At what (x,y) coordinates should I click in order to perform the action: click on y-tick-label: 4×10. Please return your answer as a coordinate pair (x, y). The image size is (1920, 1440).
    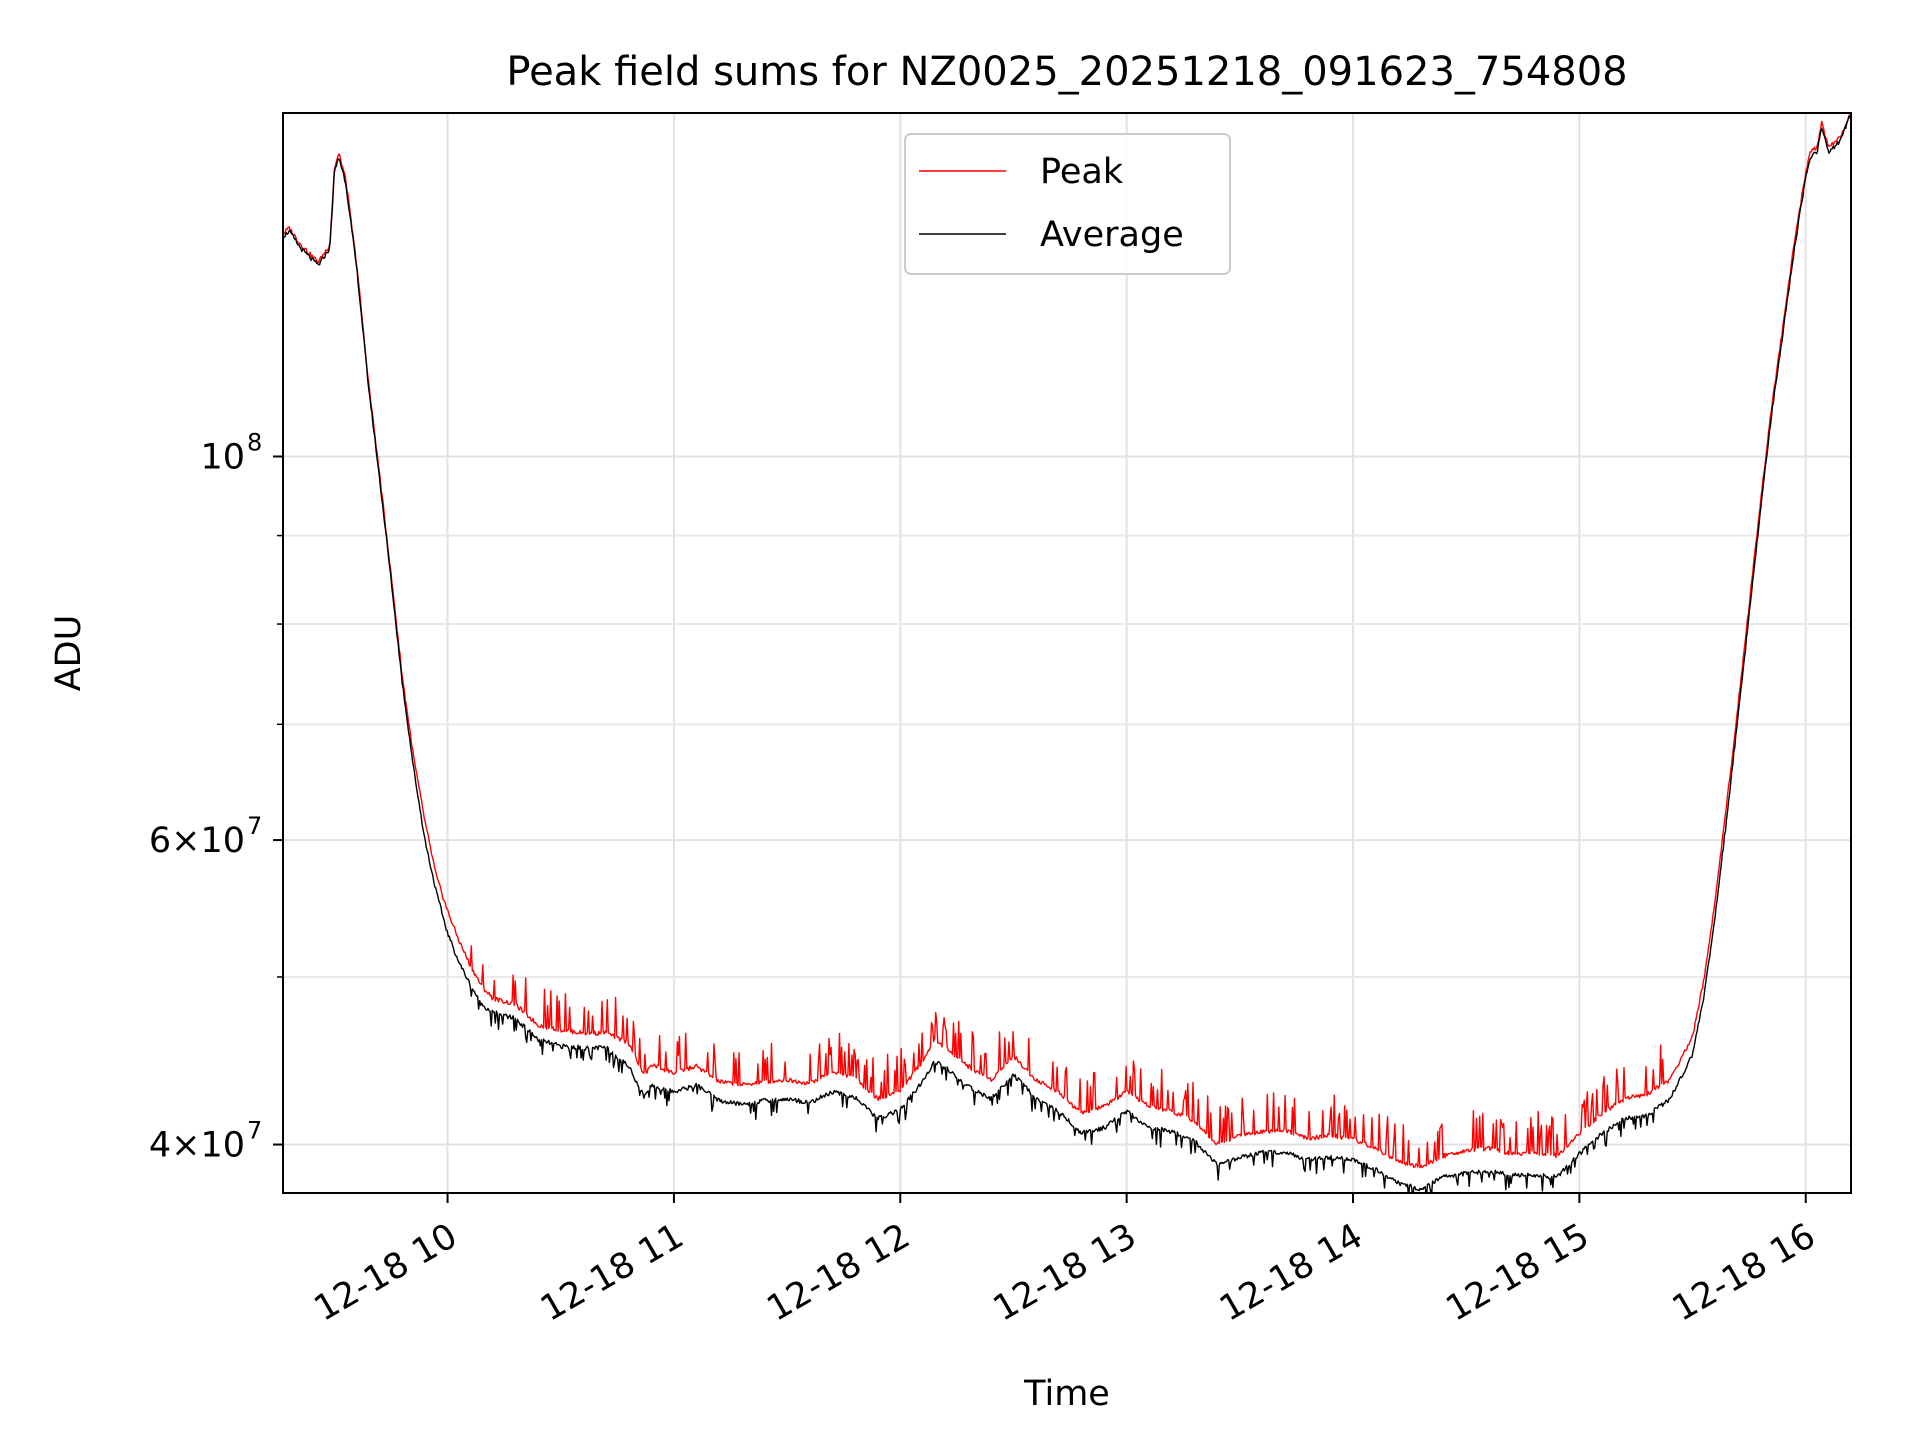
    Looking at the image, I should click on (197, 1146).